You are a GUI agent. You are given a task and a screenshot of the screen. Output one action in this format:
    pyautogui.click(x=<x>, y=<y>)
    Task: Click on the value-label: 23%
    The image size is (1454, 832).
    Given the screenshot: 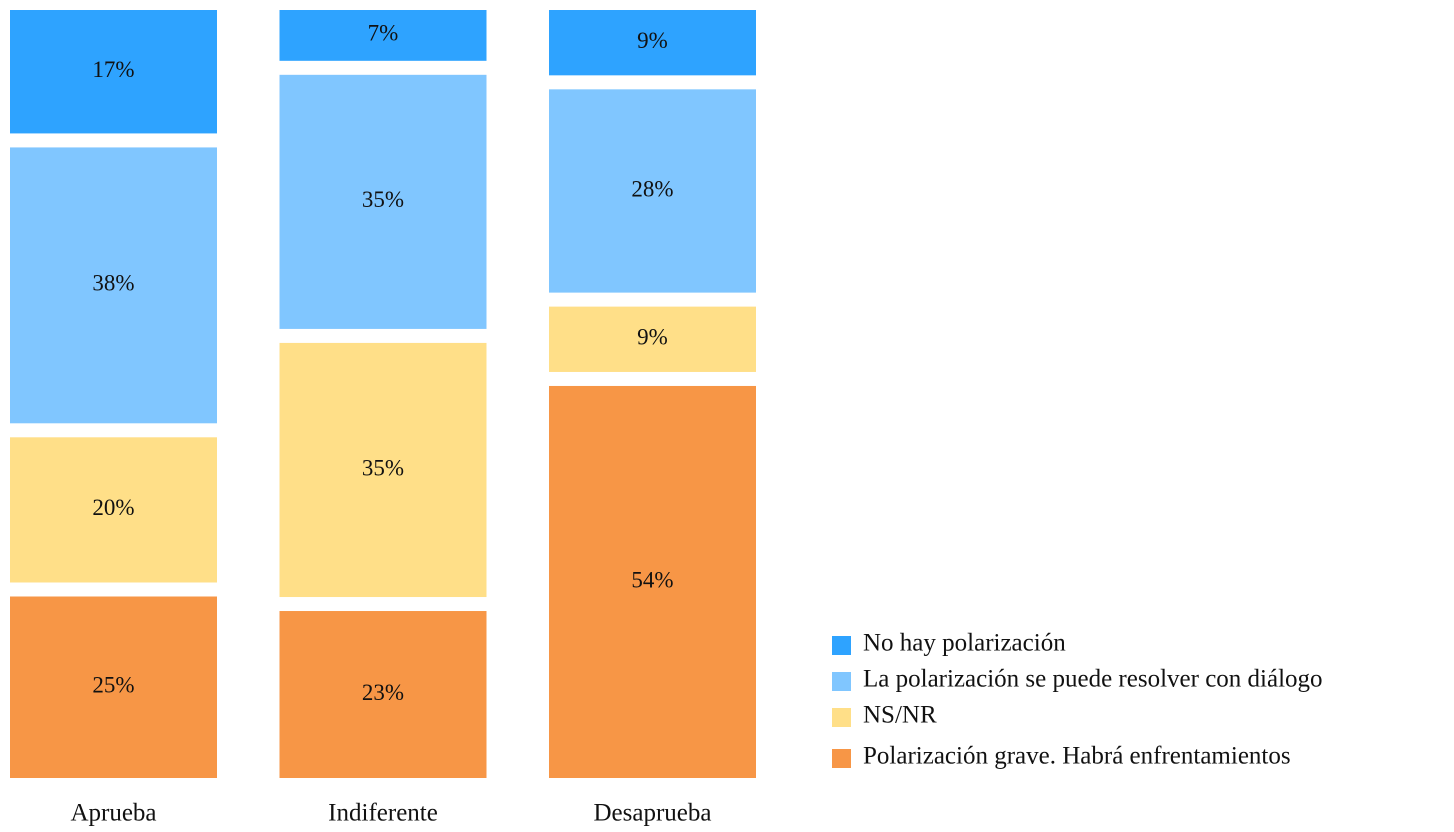 What is the action you would take?
    pyautogui.click(x=383, y=692)
    